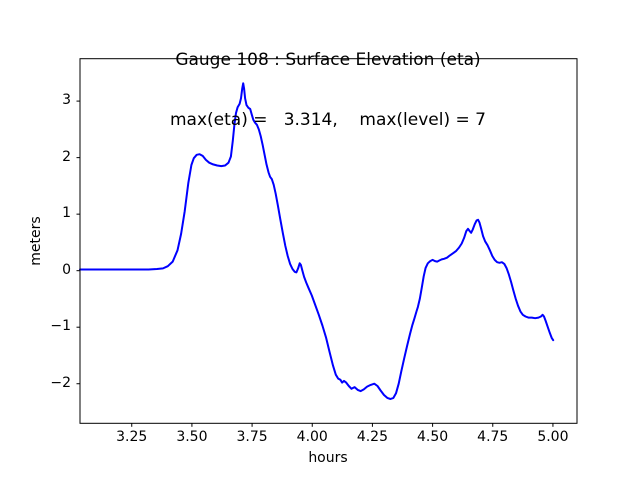  What do you see at coordinates (553, 437) in the screenshot?
I see `x-tick-label: 5.00` at bounding box center [553, 437].